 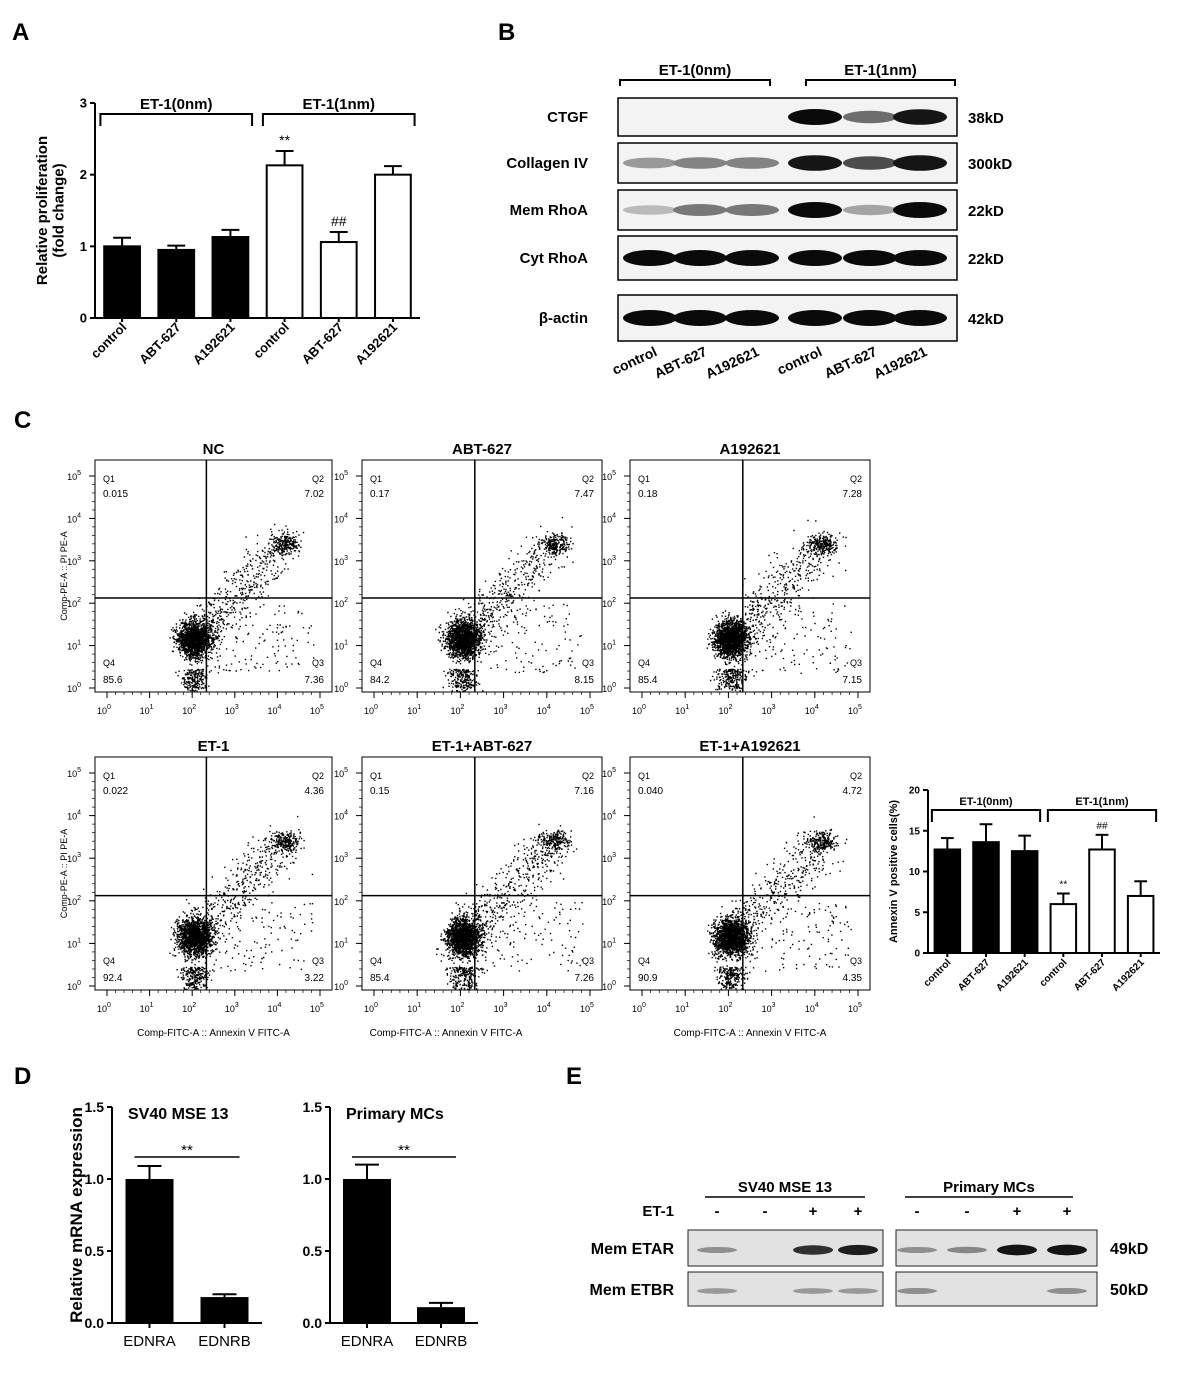 I want to click on flow-plot-title: ET-1+A192621, so click(x=749, y=746).